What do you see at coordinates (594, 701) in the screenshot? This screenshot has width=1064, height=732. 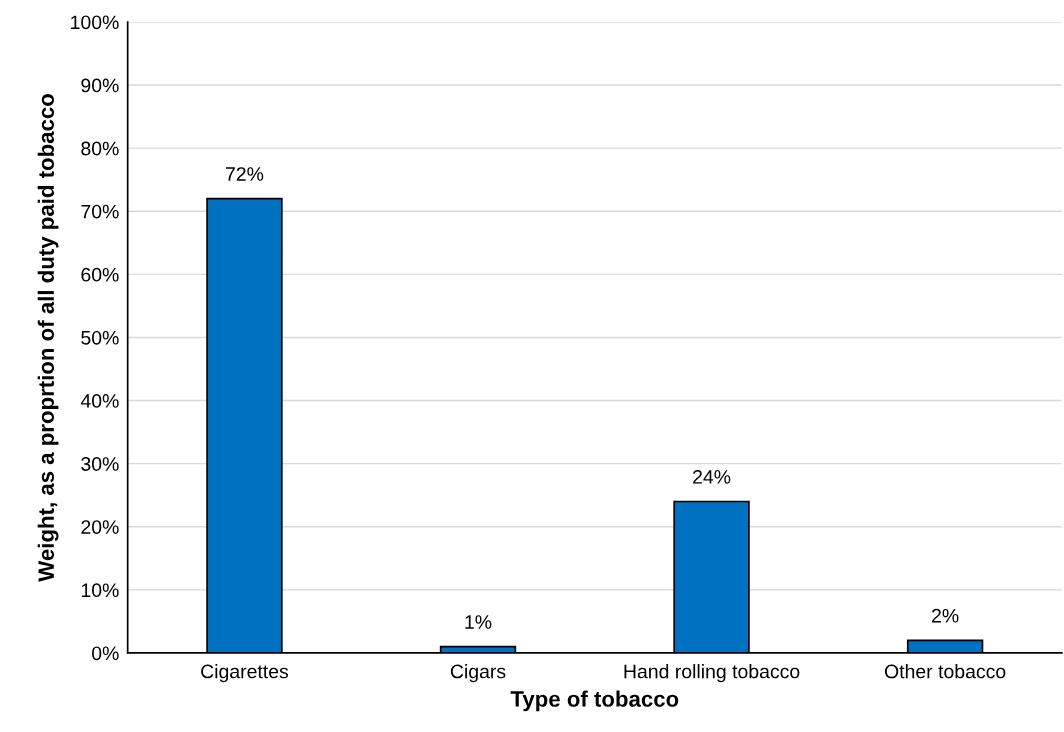 I see `x-axis-title: Type of tobacco` at bounding box center [594, 701].